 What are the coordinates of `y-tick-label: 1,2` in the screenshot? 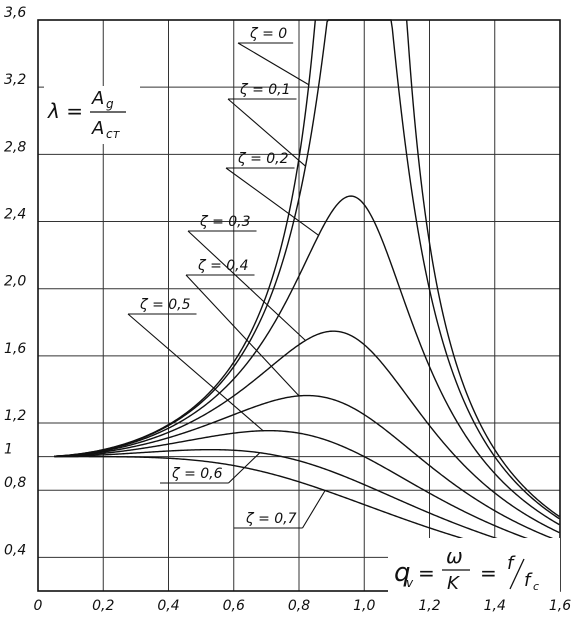 It's located at (15, 416).